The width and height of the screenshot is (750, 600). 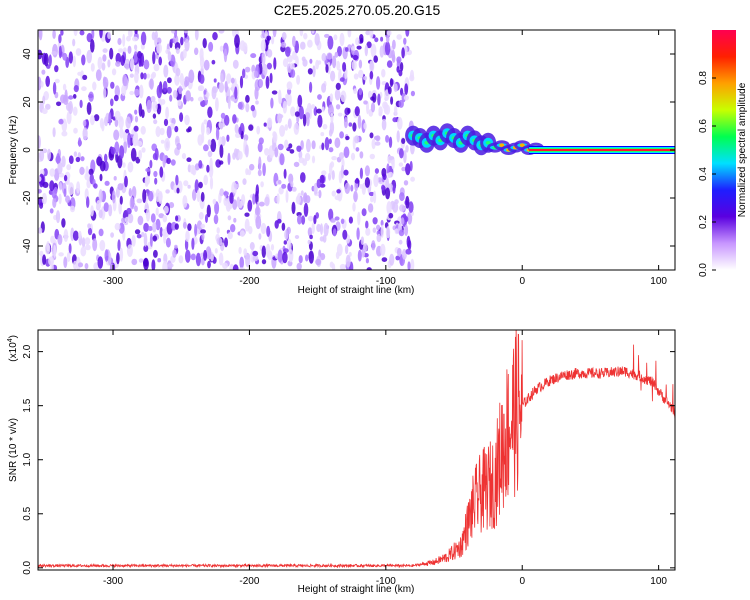 What do you see at coordinates (113, 281) in the screenshot?
I see `x-tick-label: -300` at bounding box center [113, 281].